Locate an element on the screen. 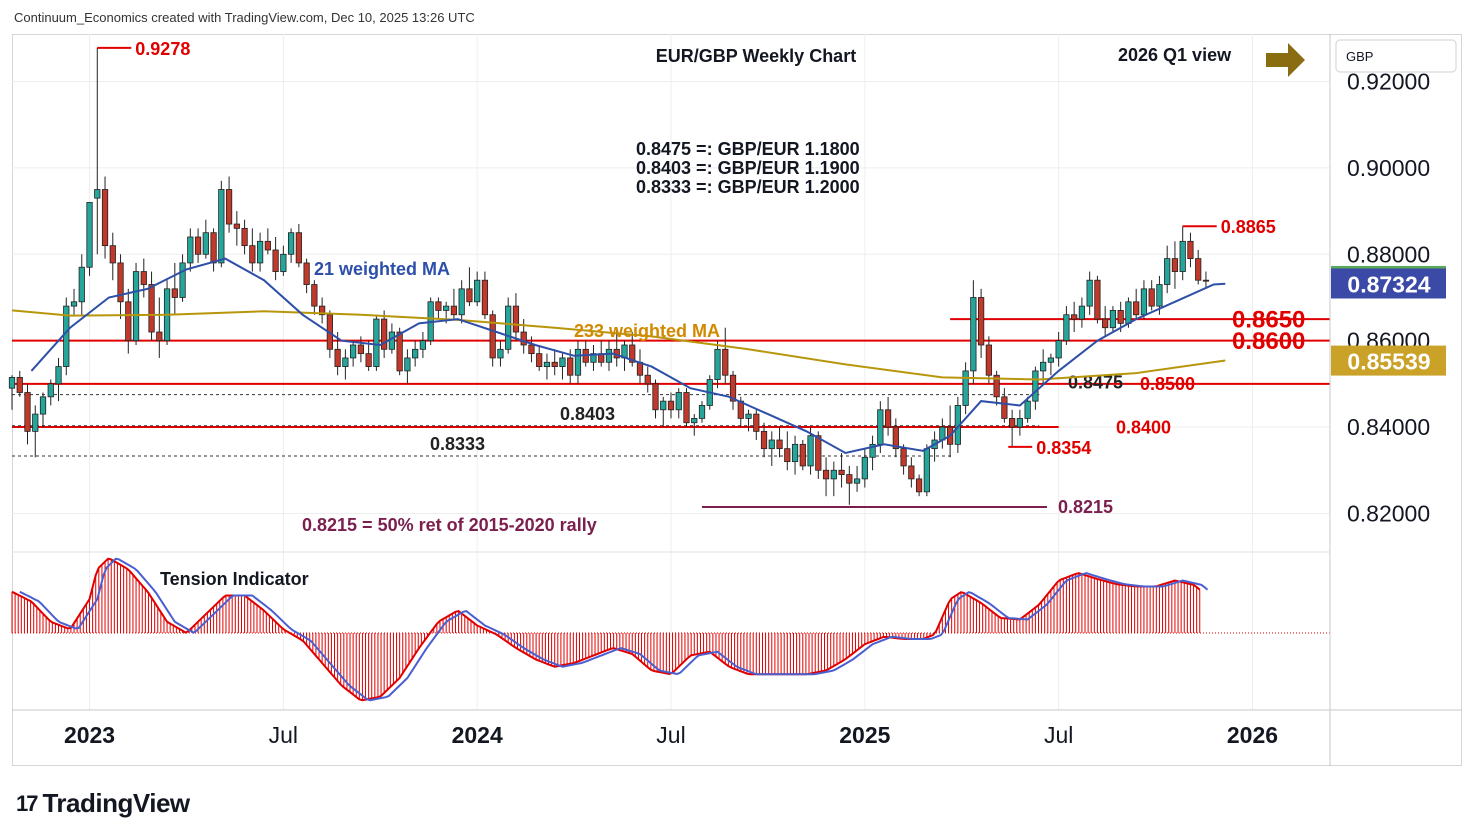 The image size is (1474, 840). fib-note: 0.8215 = 50% ret of 2015-2020 rally is located at coordinates (449, 525).